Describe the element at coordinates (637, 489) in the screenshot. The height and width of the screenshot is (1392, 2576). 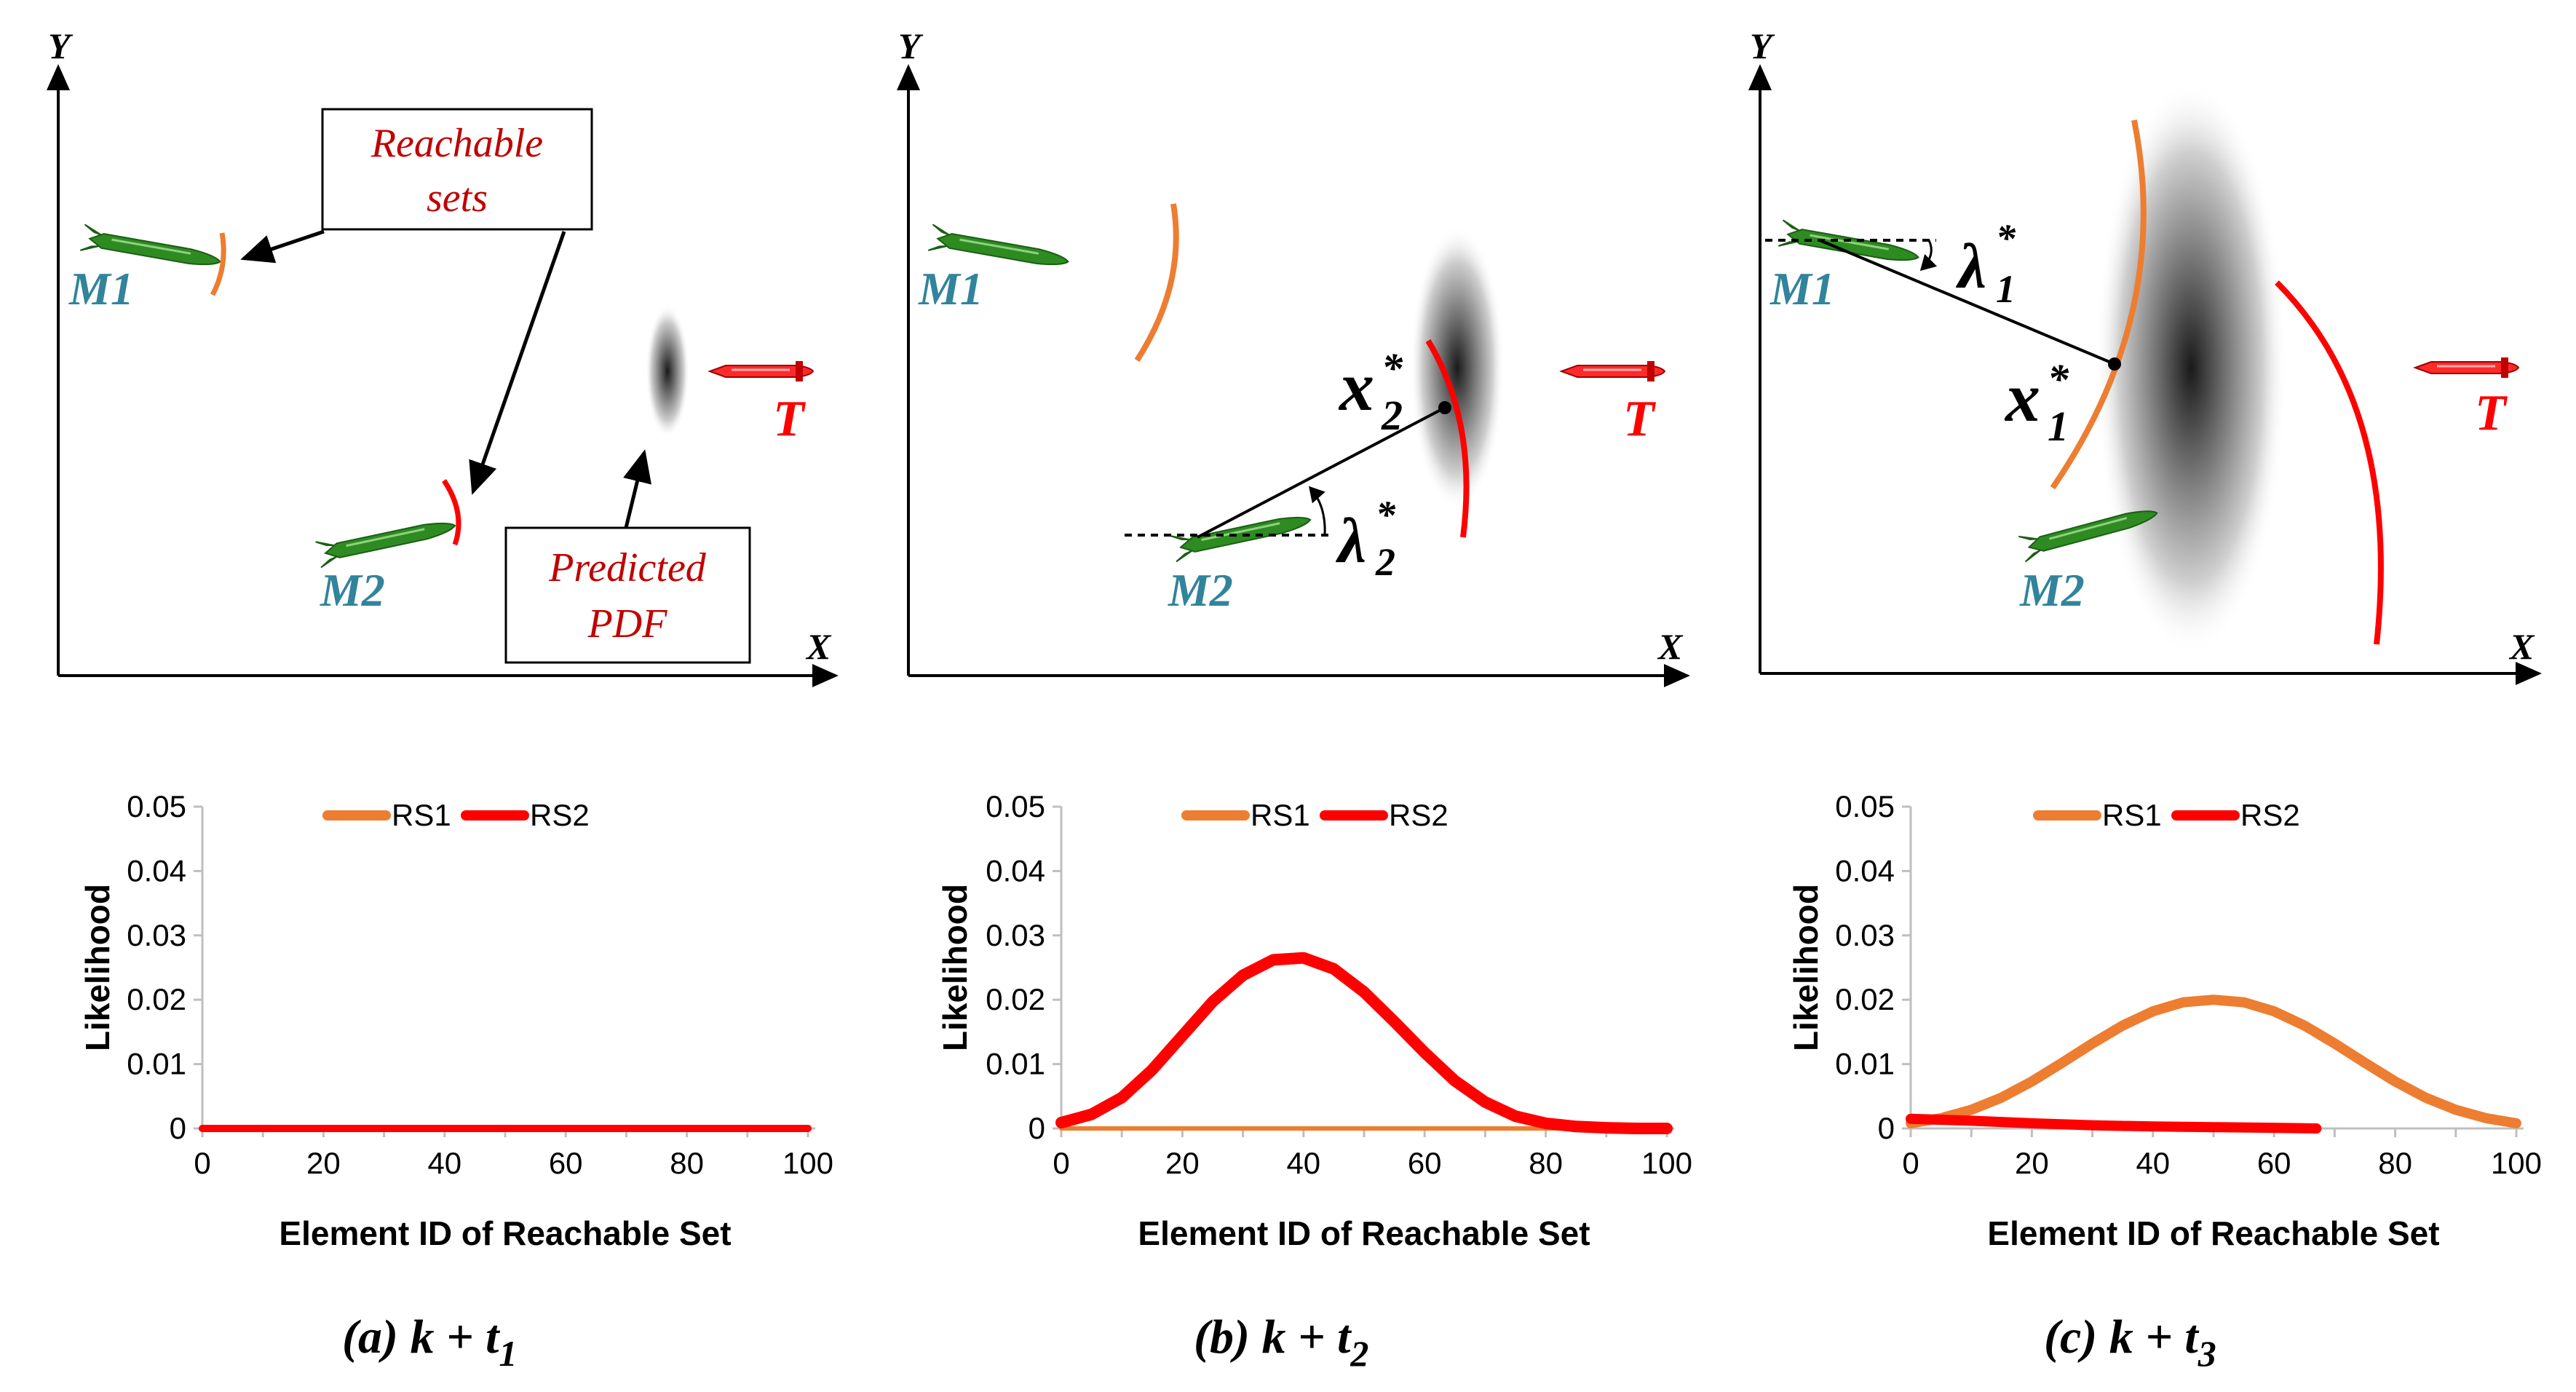
I see `callout-arrow-pdf` at that location.